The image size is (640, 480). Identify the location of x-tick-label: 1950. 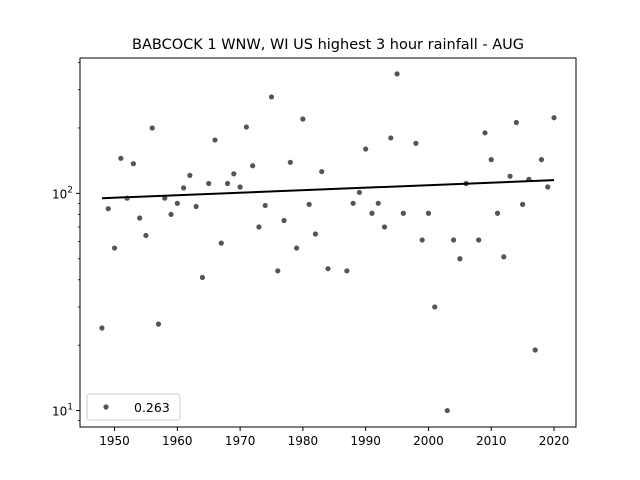
(114, 441).